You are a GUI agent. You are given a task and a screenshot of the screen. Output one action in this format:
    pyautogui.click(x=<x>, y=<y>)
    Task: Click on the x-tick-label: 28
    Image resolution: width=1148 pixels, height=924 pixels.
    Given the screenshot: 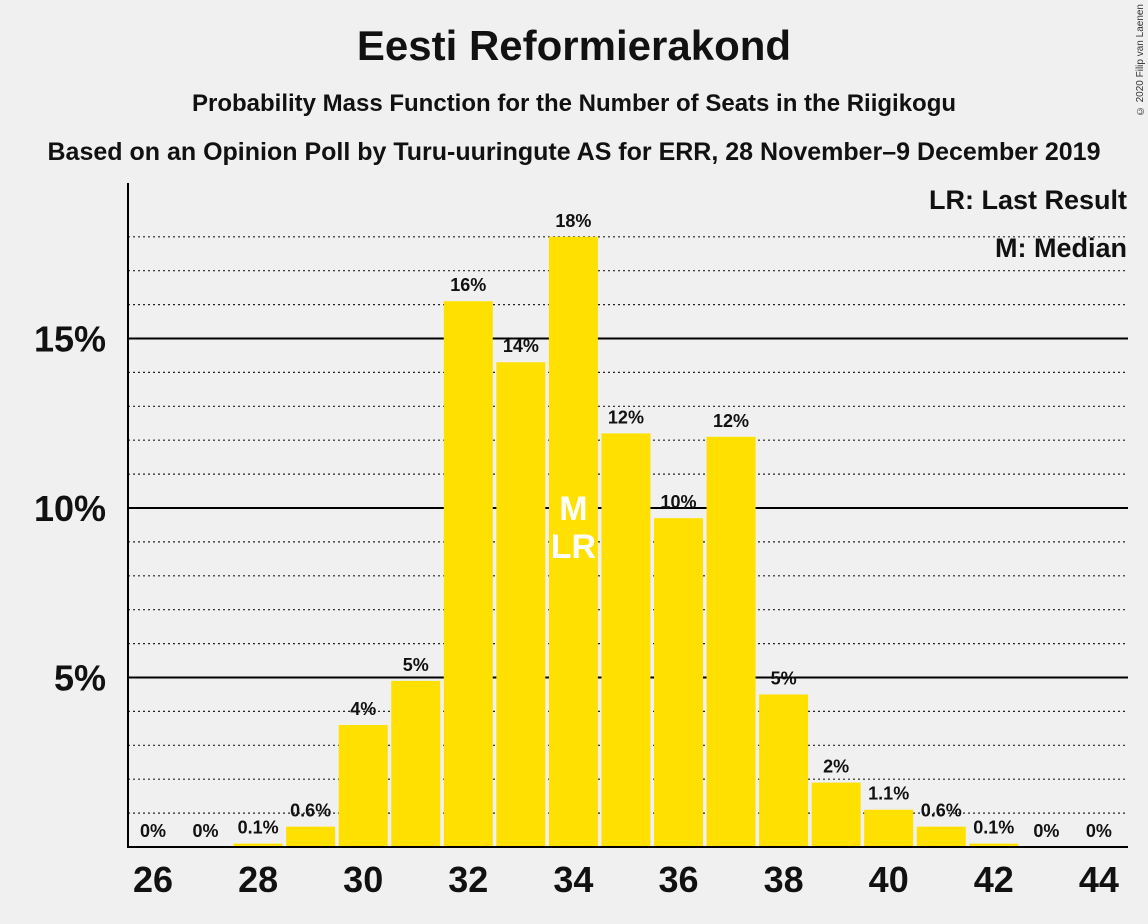 What is the action you would take?
    pyautogui.click(x=258, y=879)
    